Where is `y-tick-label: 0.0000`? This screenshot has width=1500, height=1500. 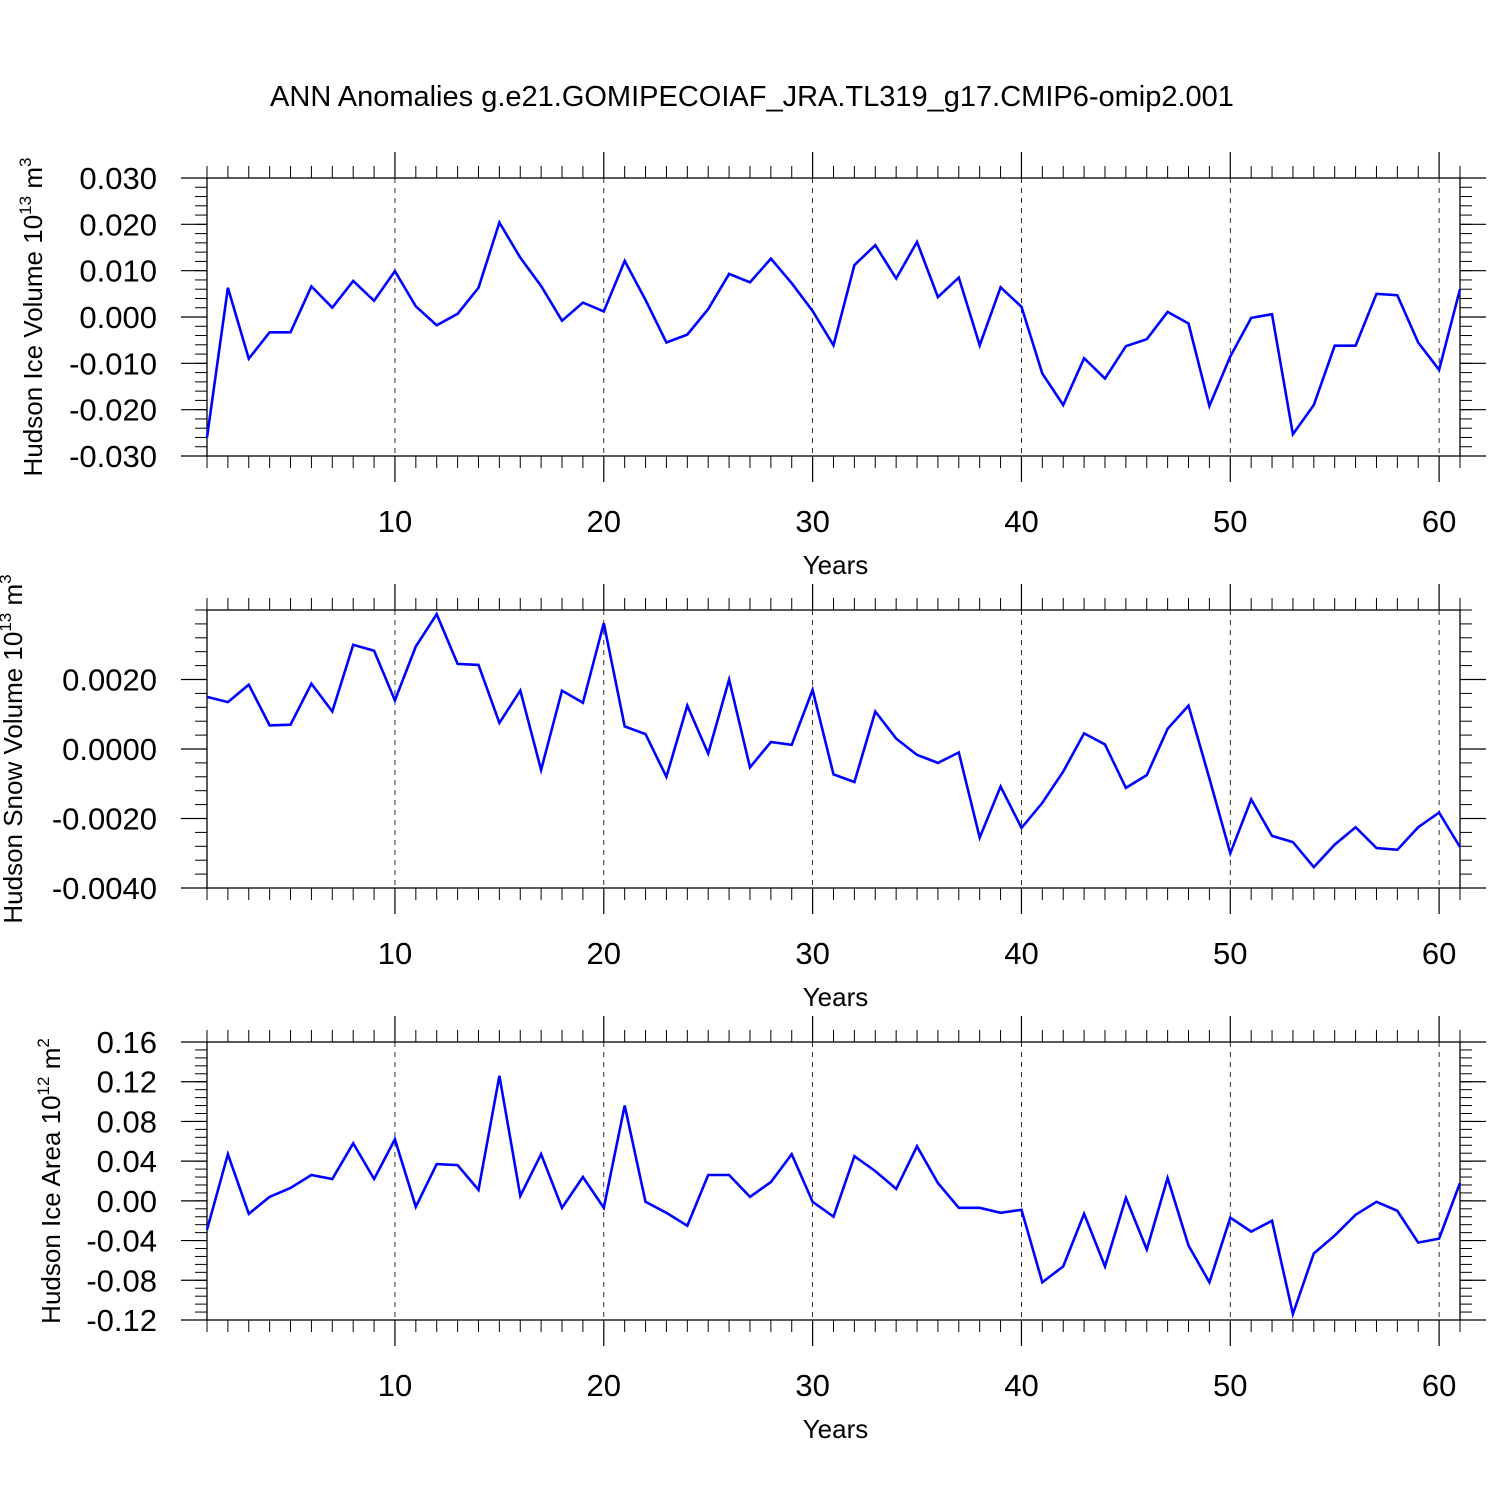
y-tick-label: 0.0000 is located at coordinates (109, 749).